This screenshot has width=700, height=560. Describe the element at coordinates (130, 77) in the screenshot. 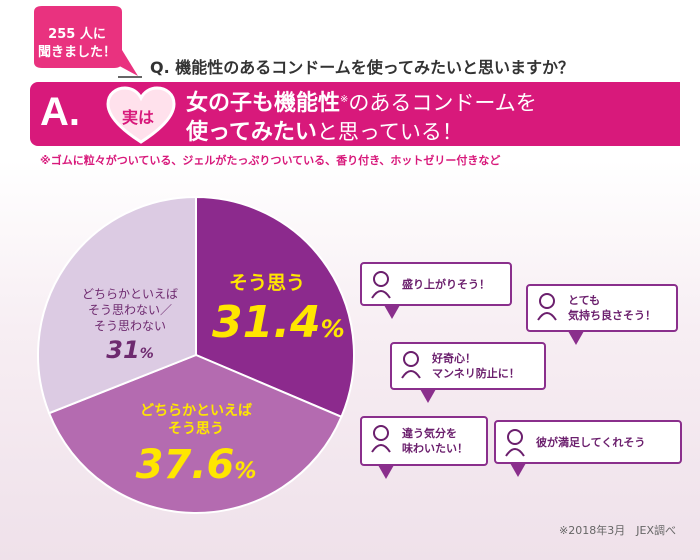

I see `question-connector` at that location.